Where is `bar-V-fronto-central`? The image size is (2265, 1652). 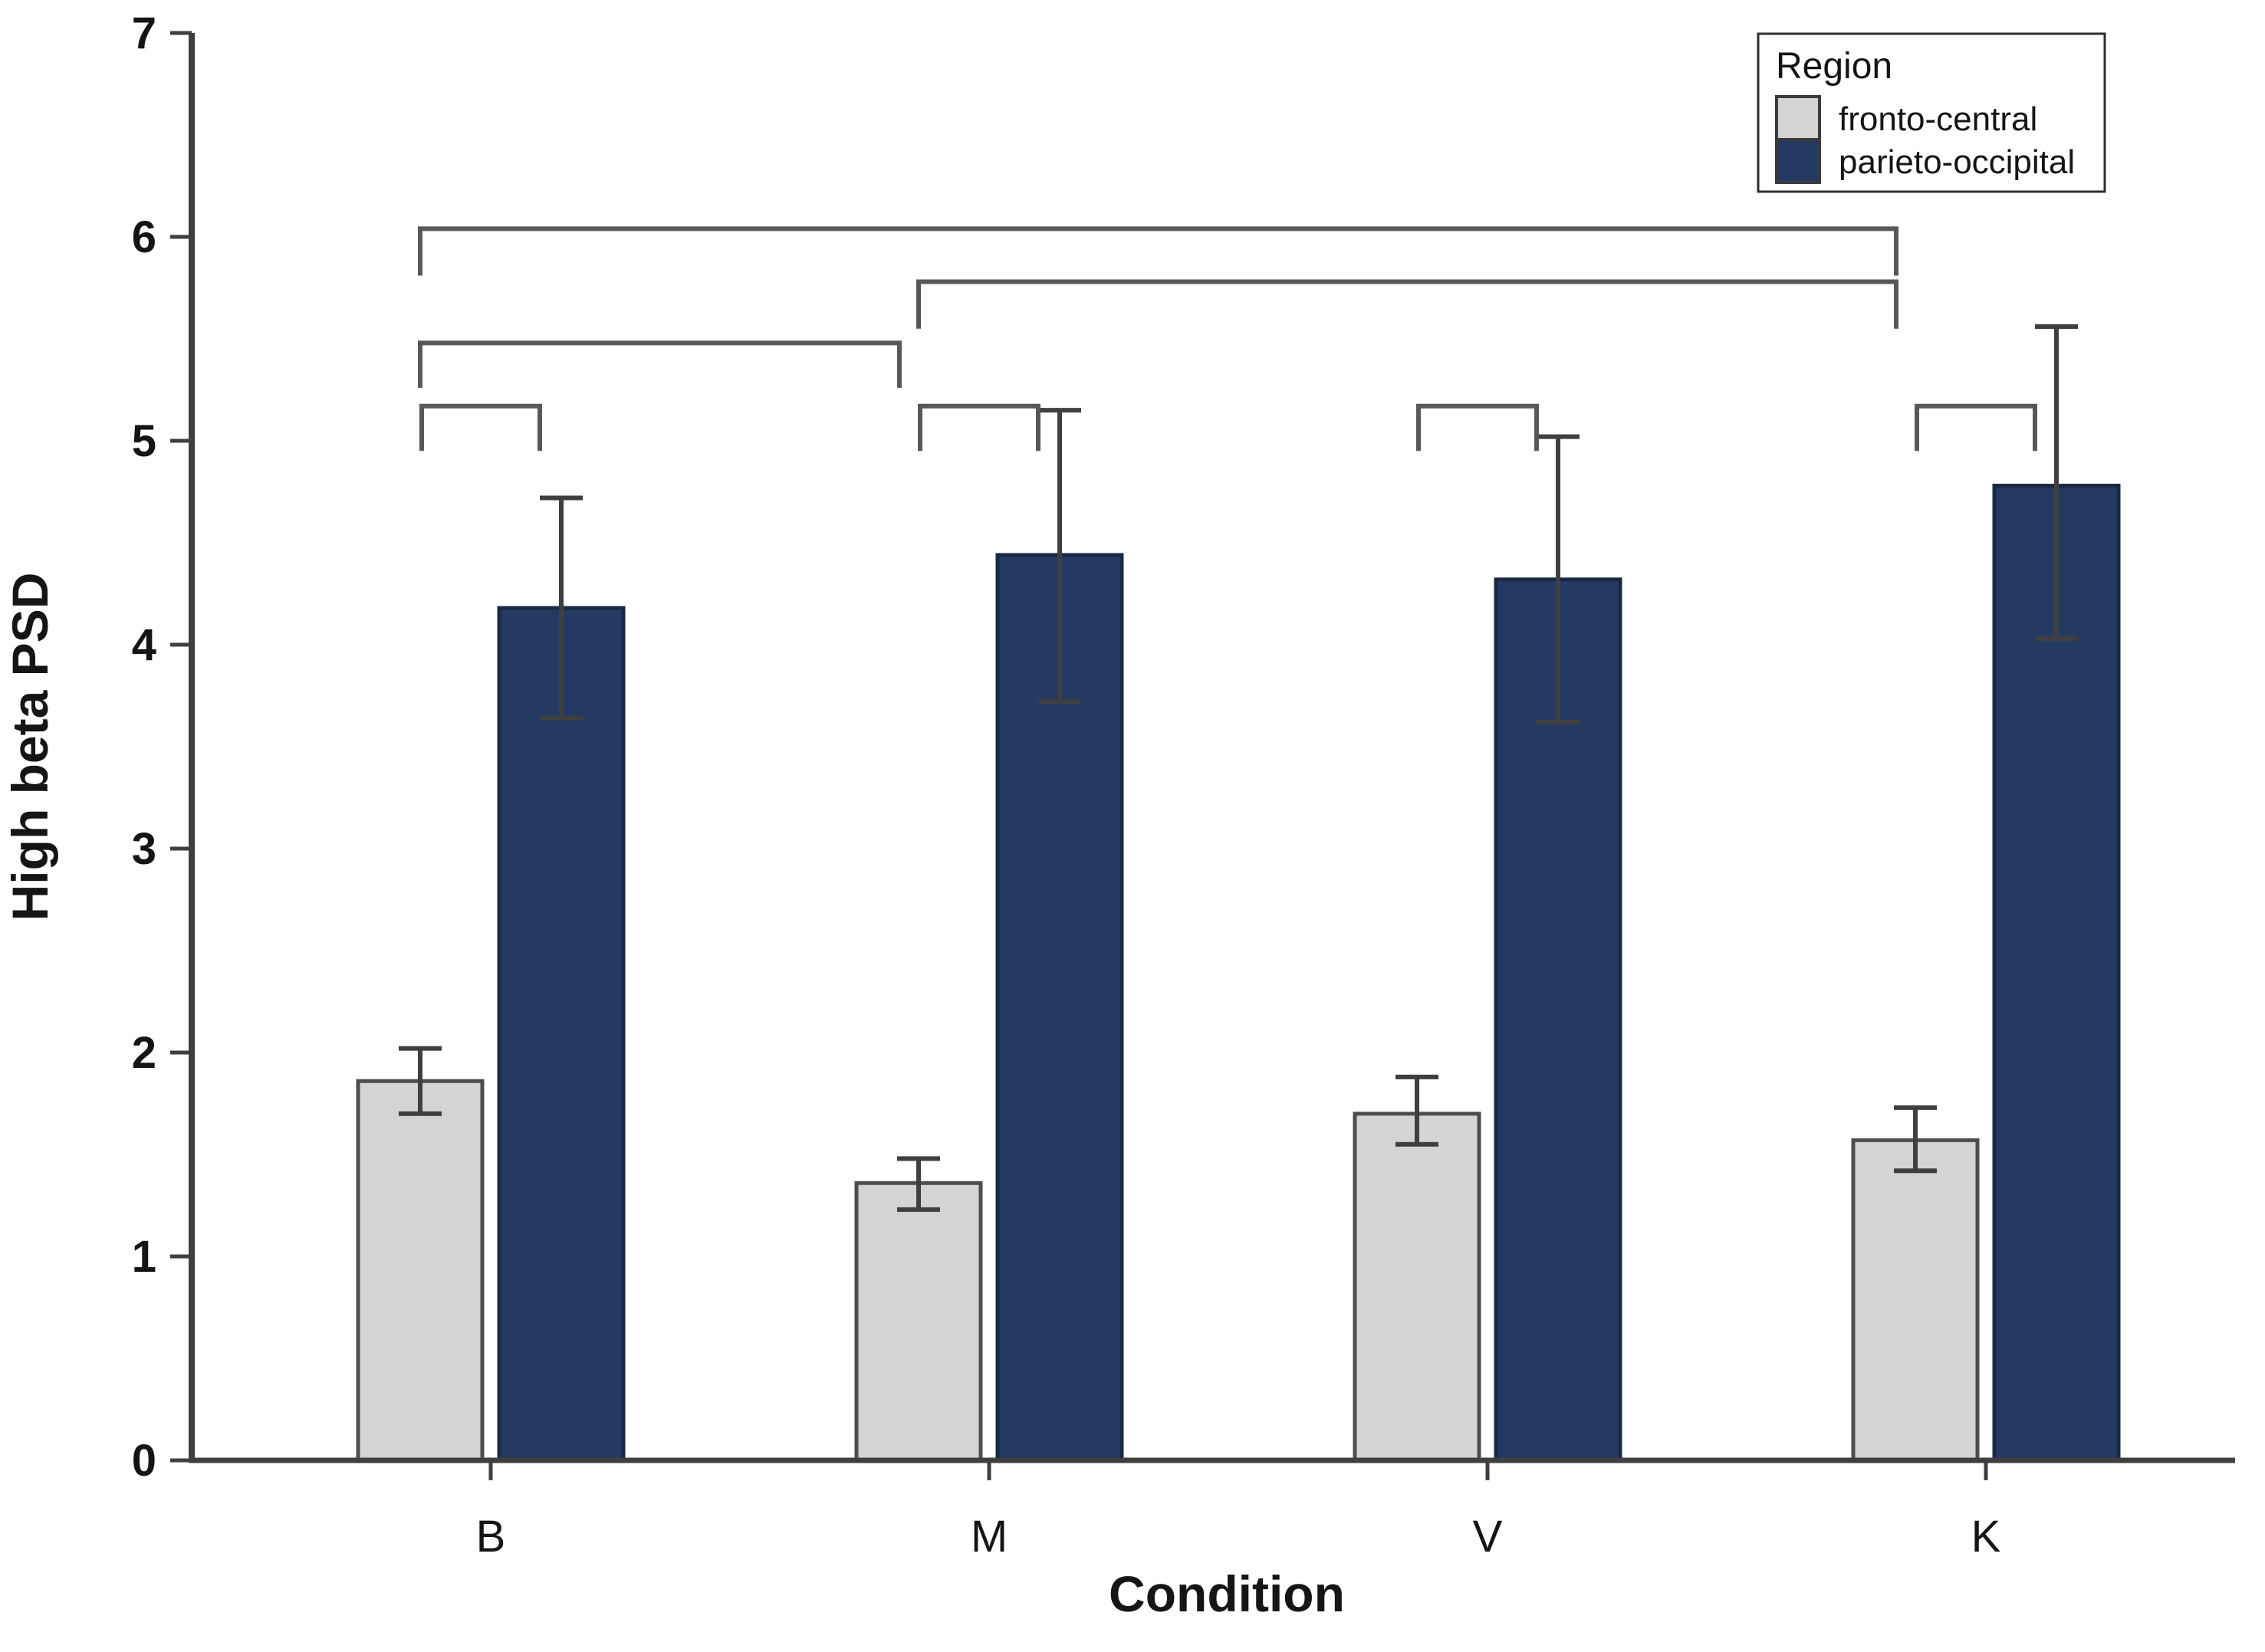 bar-V-fronto-central is located at coordinates (1417, 1287).